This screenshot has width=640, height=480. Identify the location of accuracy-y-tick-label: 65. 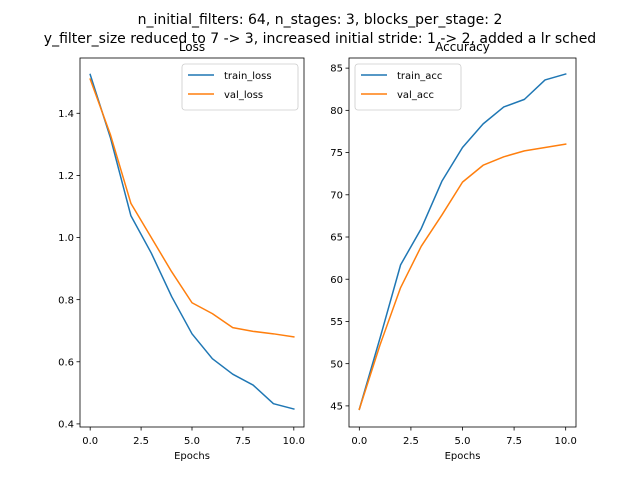
(336, 238).